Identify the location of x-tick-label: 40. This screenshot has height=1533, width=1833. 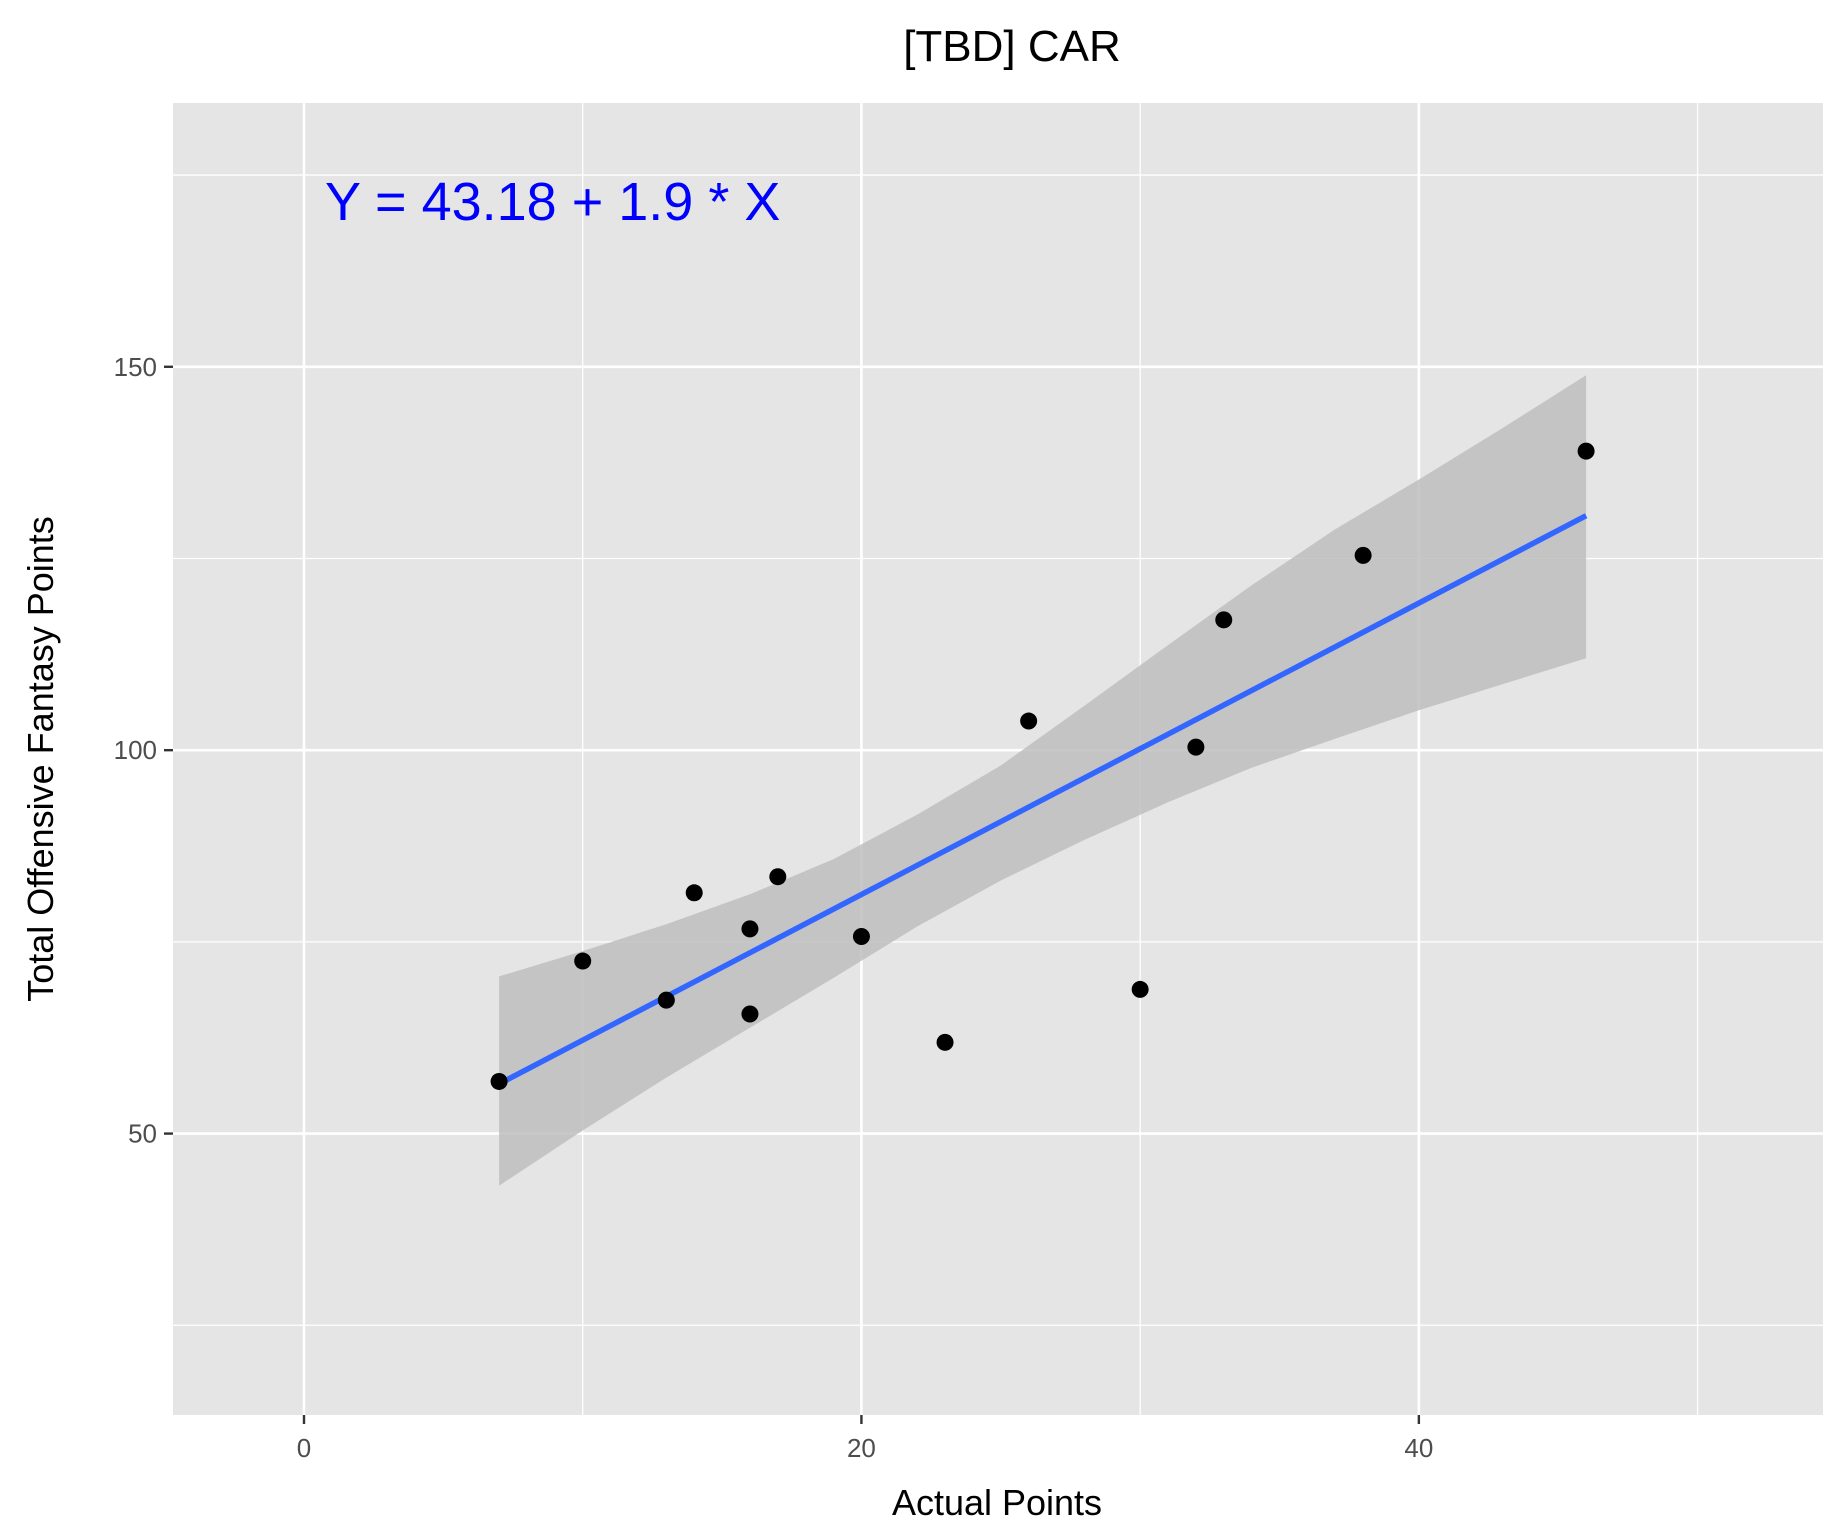
(1418, 1448).